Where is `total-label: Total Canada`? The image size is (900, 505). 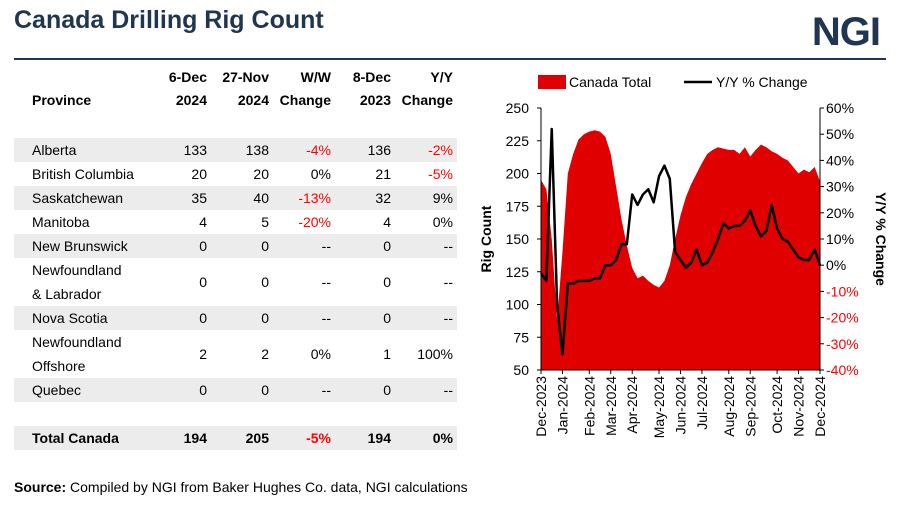
total-label: Total Canada is located at coordinates (75, 438).